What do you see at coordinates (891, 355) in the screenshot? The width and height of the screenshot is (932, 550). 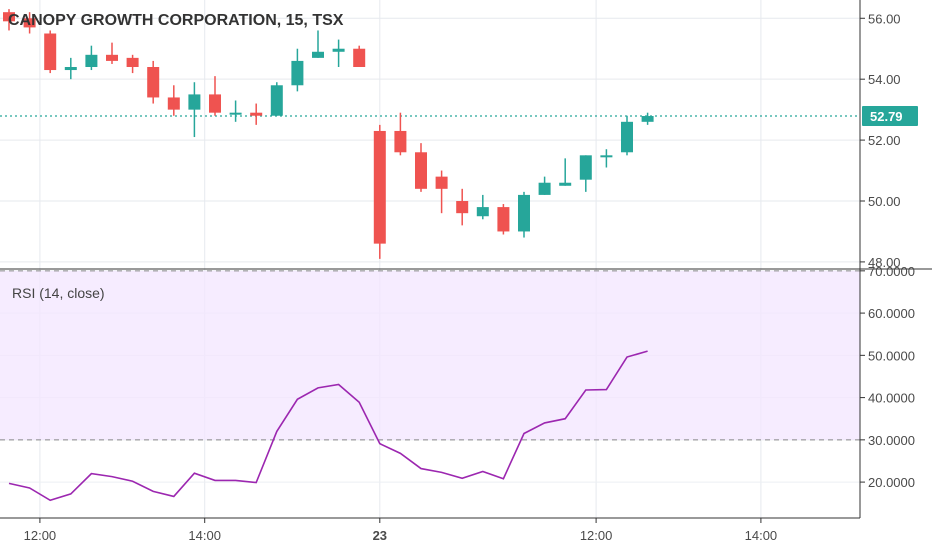 I see `rsi-tick-label: 50.0000` at bounding box center [891, 355].